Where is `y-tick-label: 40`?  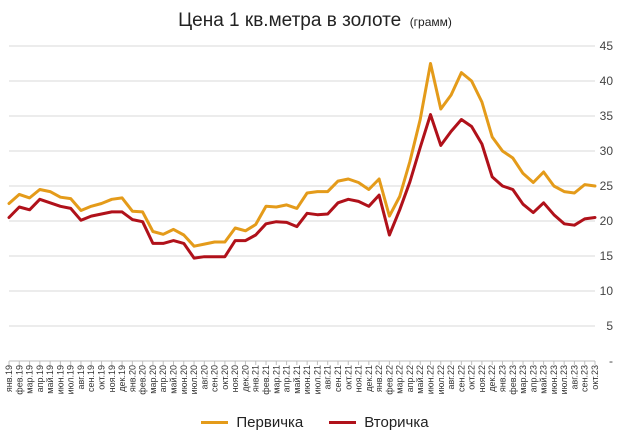 y-tick-label: 40 is located at coordinates (607, 81).